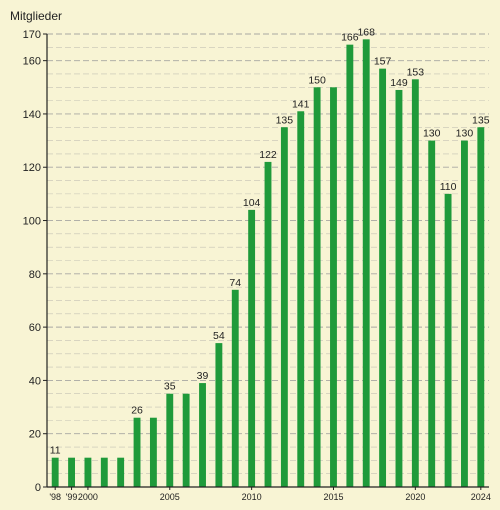  I want to click on data-label: 168, so click(366, 32).